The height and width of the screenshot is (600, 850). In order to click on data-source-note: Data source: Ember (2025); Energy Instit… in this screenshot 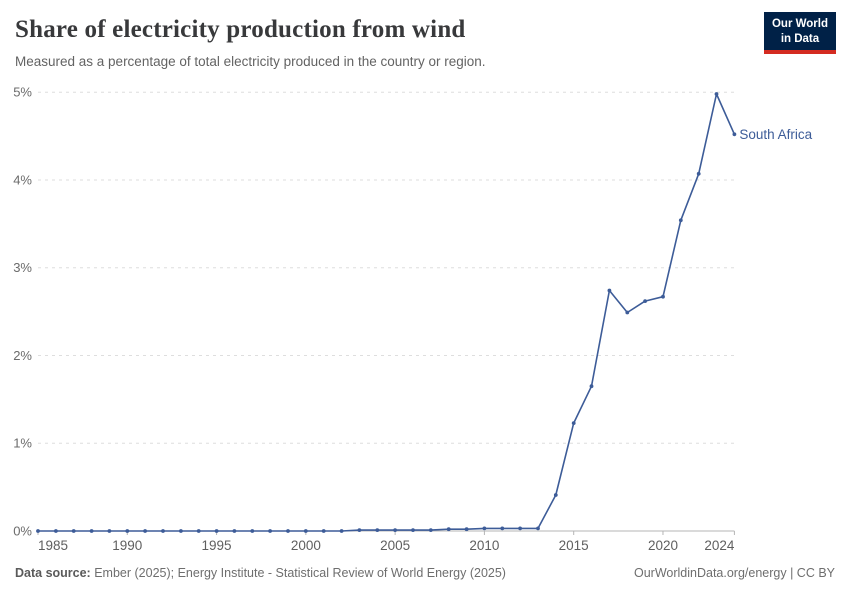, I will do `click(260, 573)`.